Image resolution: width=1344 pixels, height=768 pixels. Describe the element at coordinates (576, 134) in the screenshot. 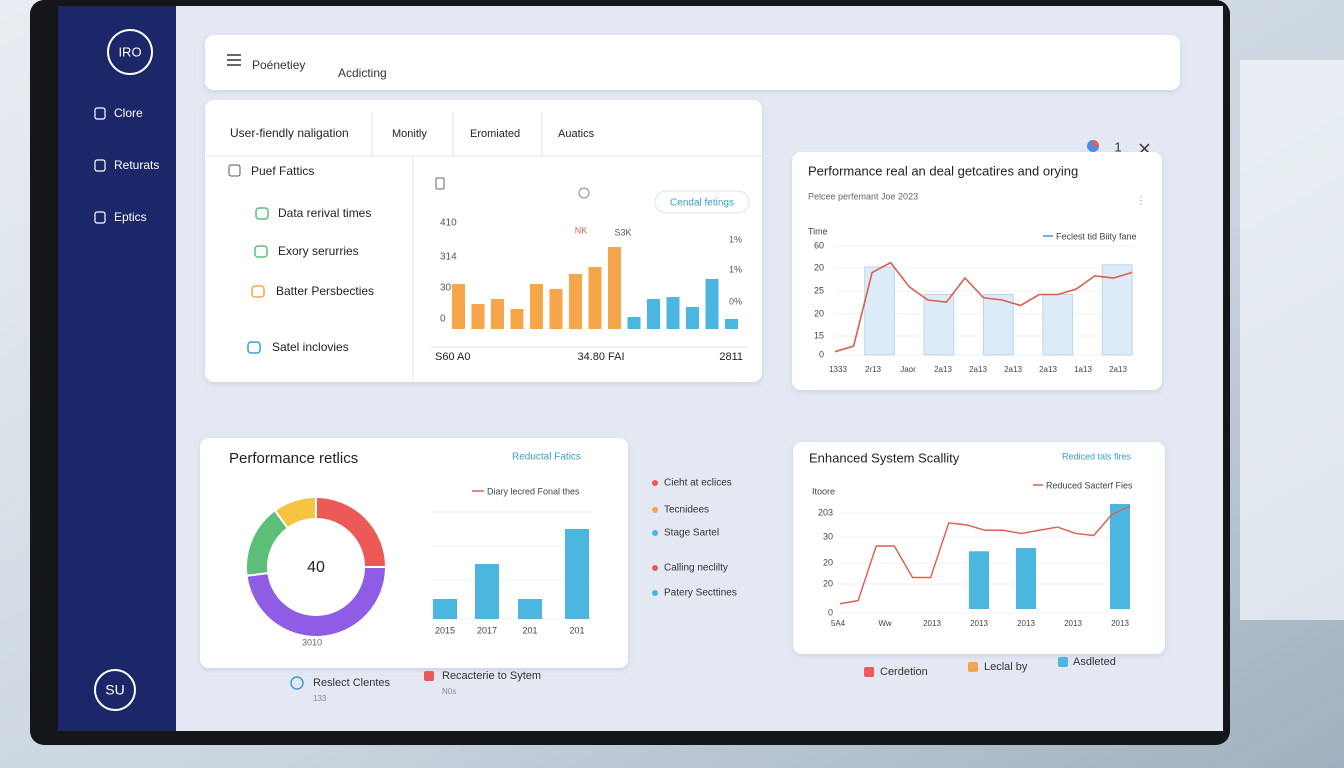

I see `tab: Auatics` at that location.